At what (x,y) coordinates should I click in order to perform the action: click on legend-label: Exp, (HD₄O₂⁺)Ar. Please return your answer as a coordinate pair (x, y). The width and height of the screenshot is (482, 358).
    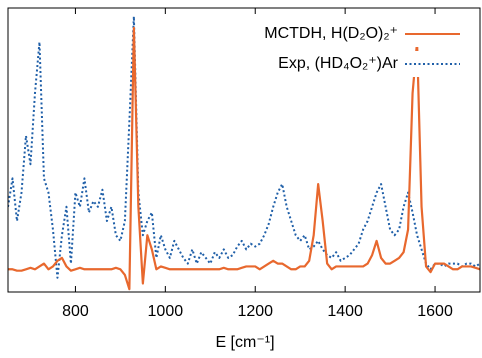
    Looking at the image, I should click on (338, 63).